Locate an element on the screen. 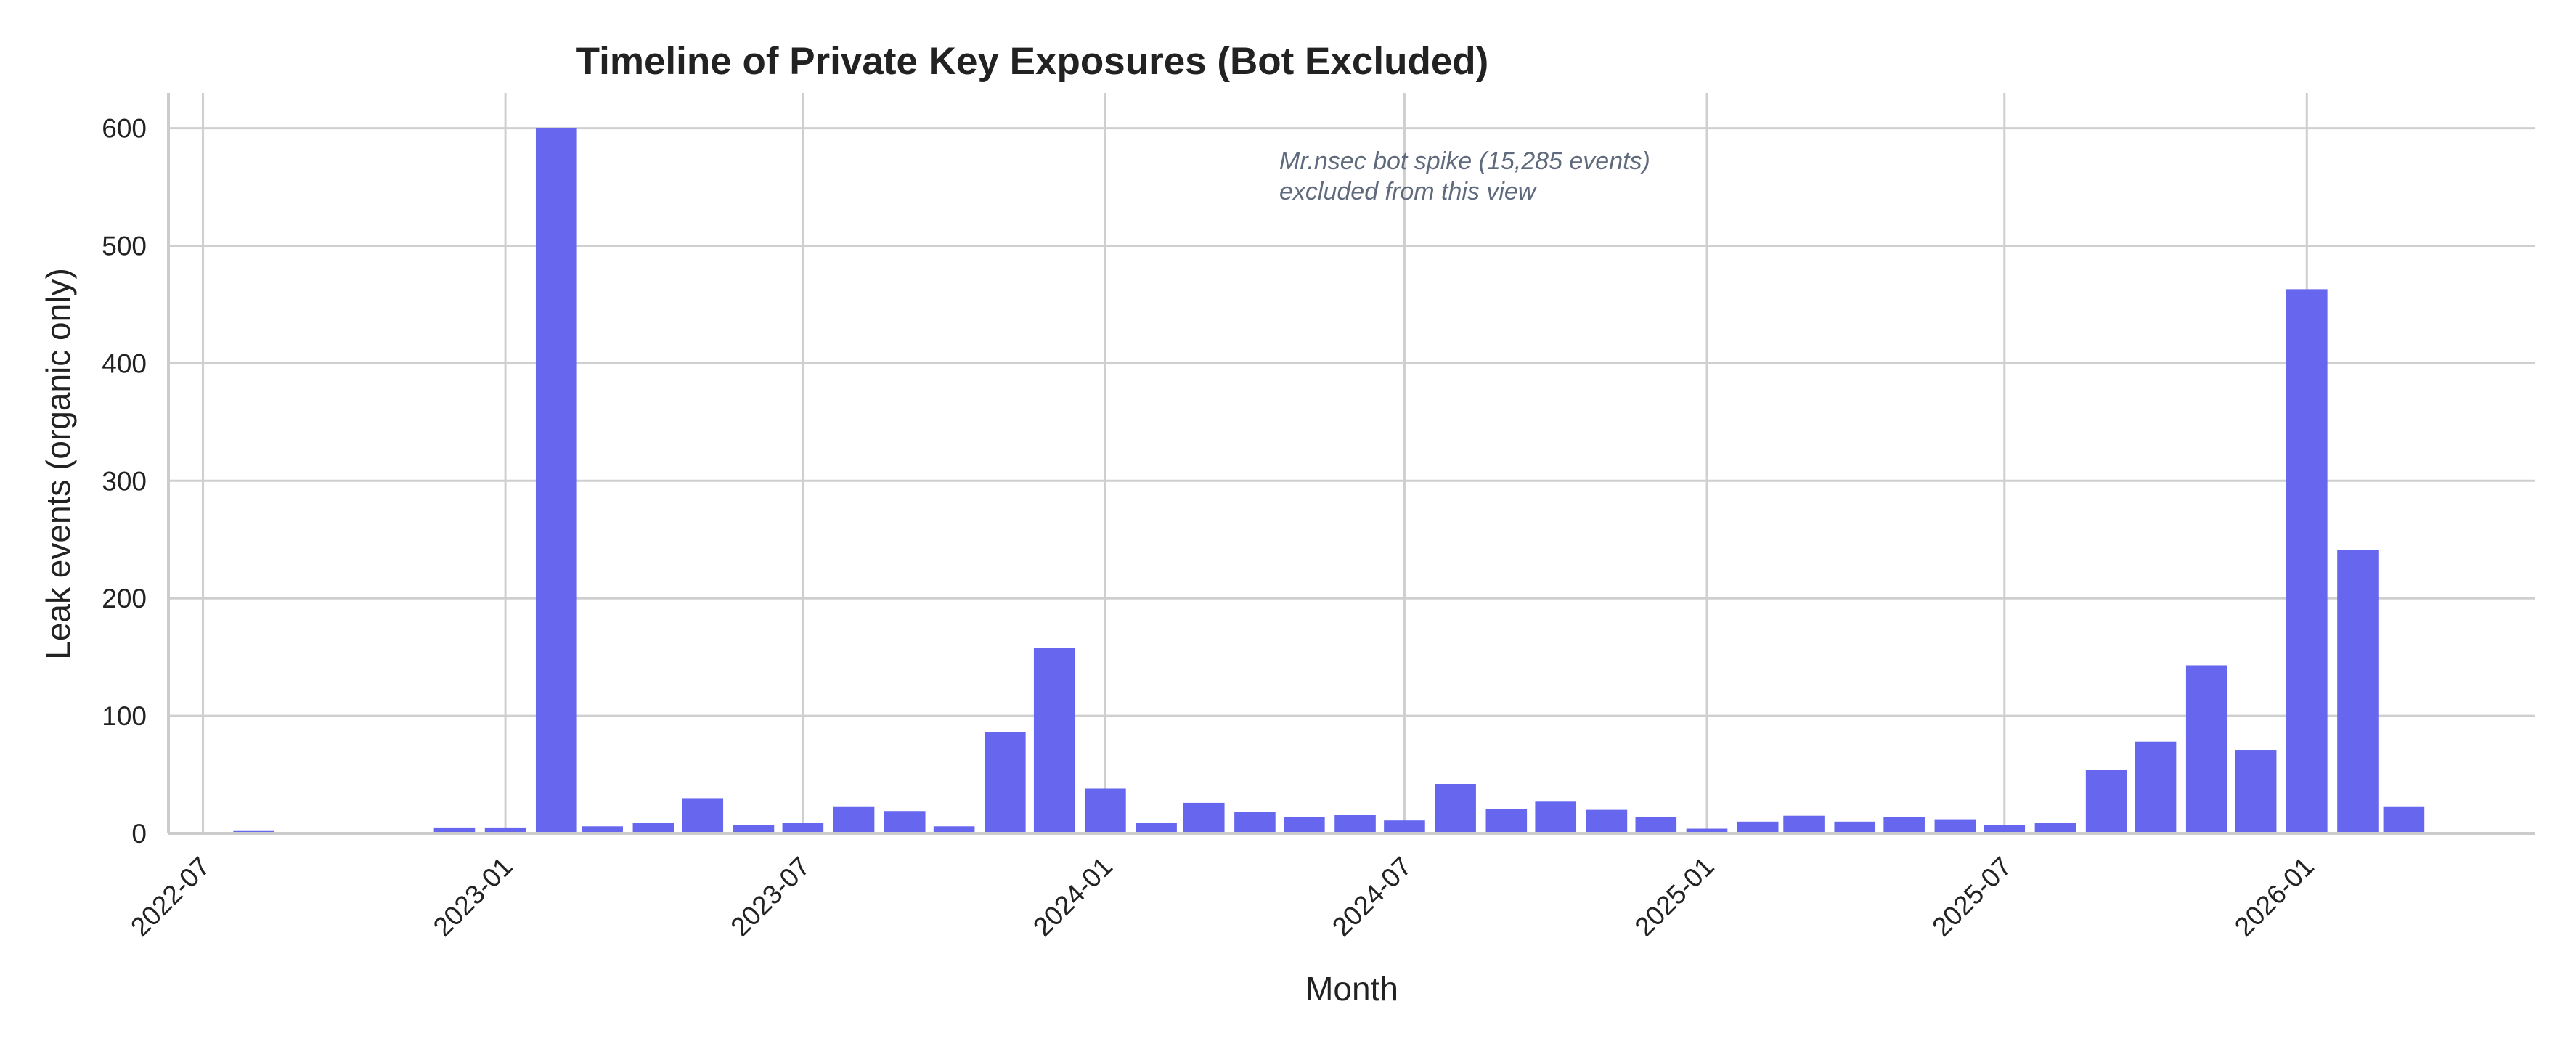 The width and height of the screenshot is (2576, 1049). y-tick-label: 300 is located at coordinates (124, 481).